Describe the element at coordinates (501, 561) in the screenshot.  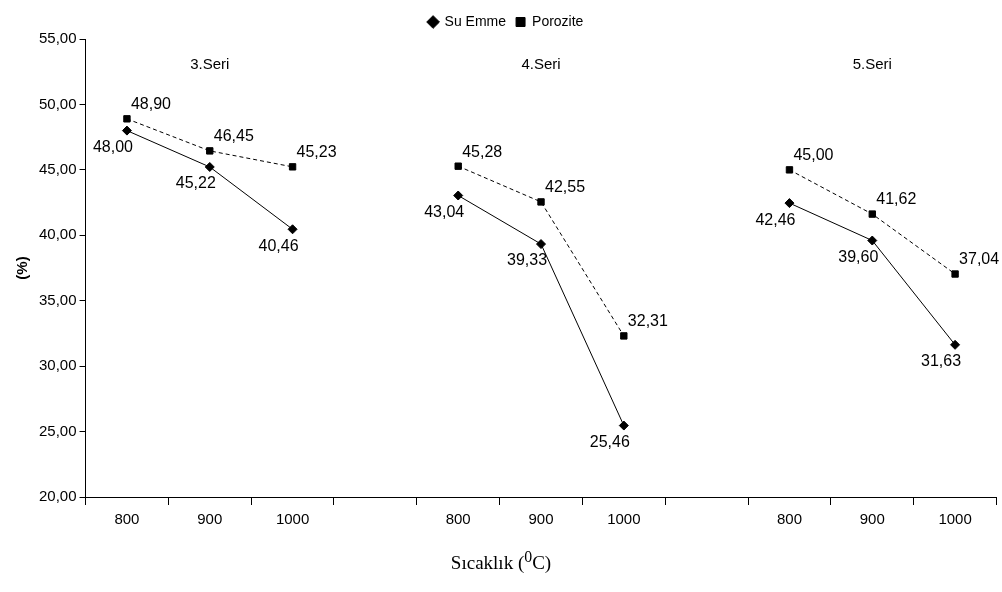
I see `x-axis-title: Sıcaklık ($^{0}$C)` at that location.